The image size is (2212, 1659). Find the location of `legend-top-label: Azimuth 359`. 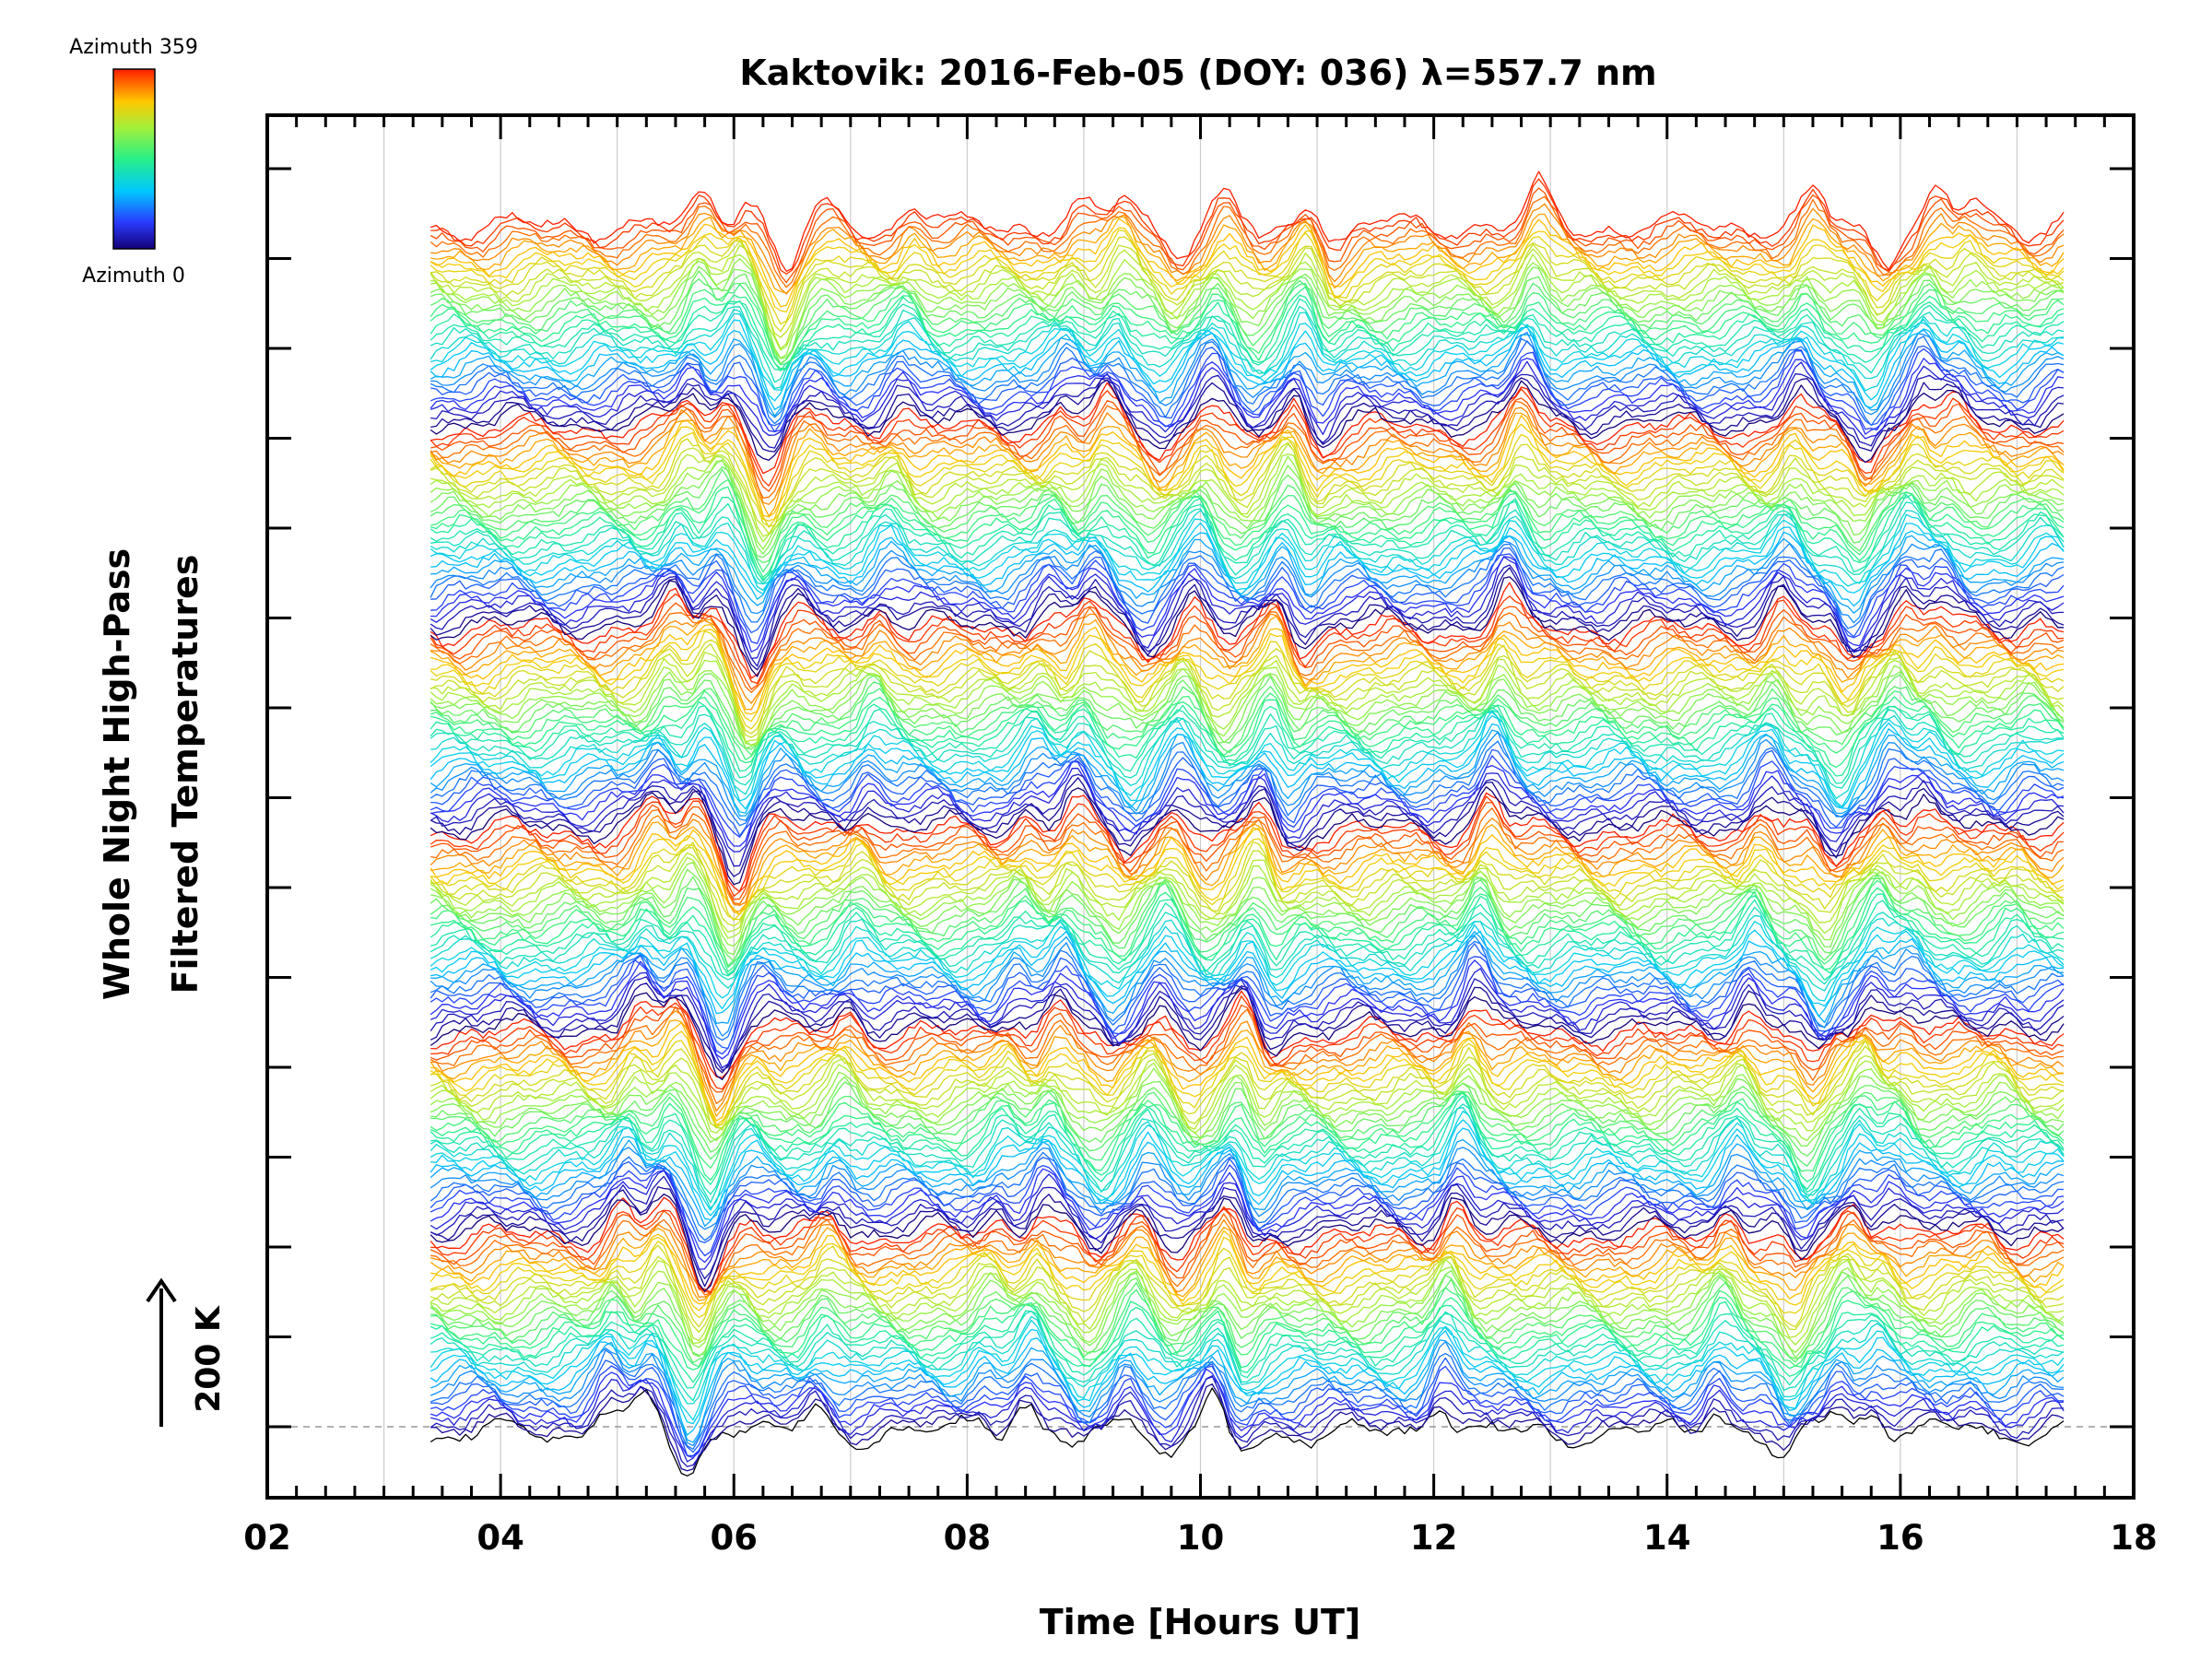

legend-top-label: Azimuth 359 is located at coordinates (133, 47).